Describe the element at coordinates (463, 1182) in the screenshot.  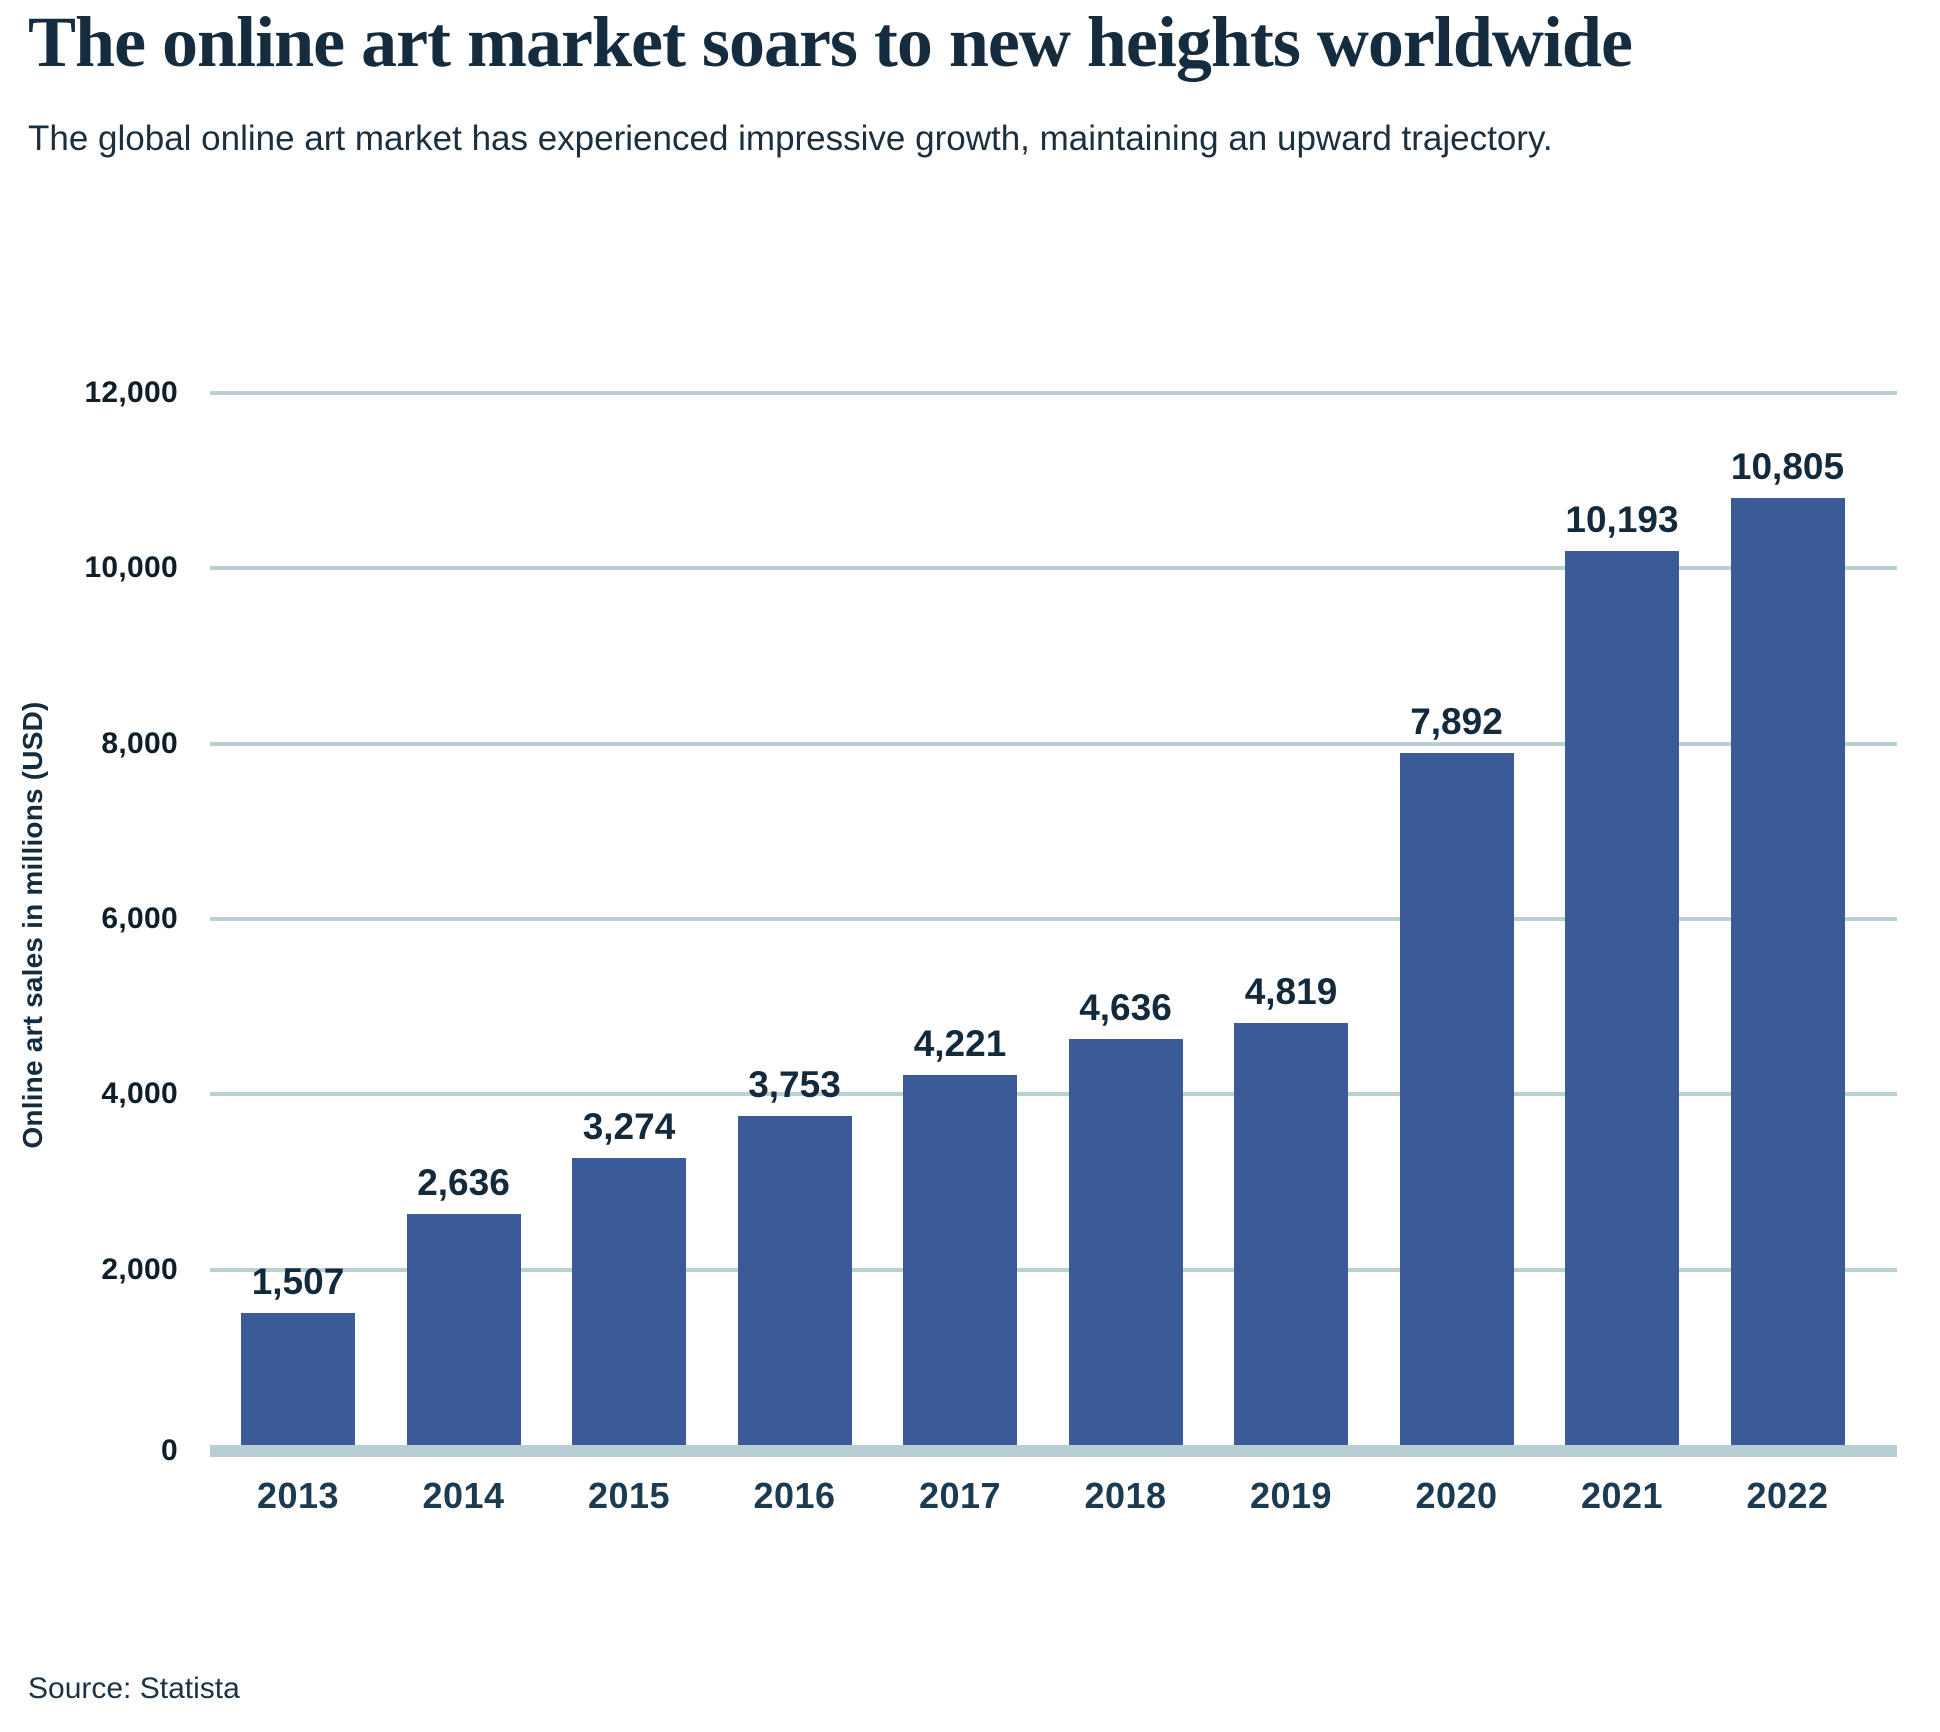
I see `value-label-2014: 2,636` at that location.